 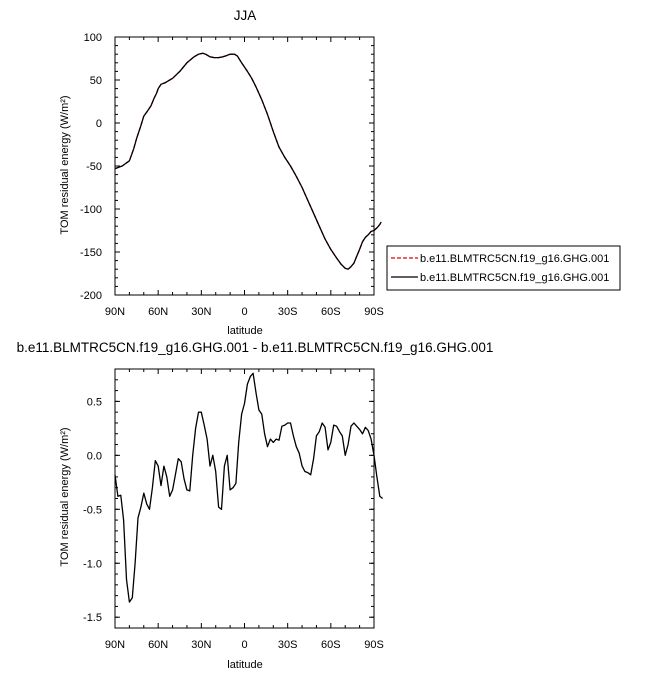 What do you see at coordinates (96, 81) in the screenshot?
I see `y-tick-label: 50` at bounding box center [96, 81].